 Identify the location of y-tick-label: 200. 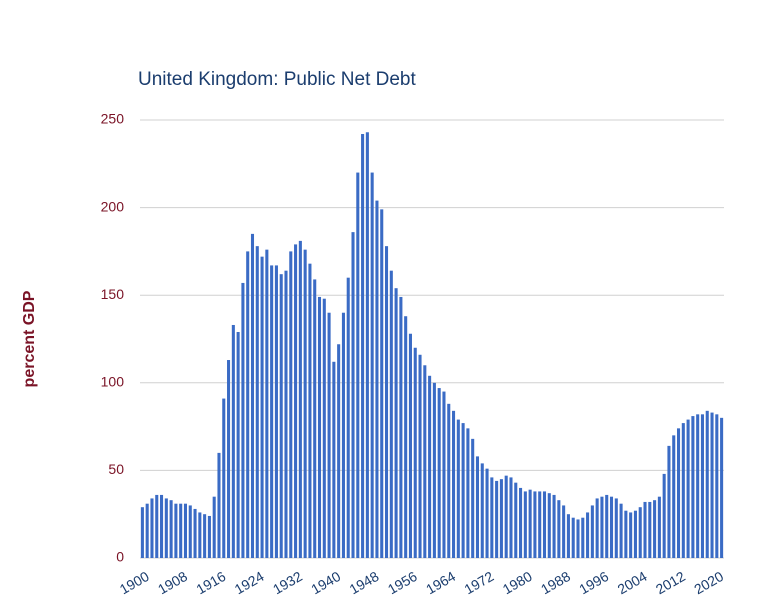
(113, 206).